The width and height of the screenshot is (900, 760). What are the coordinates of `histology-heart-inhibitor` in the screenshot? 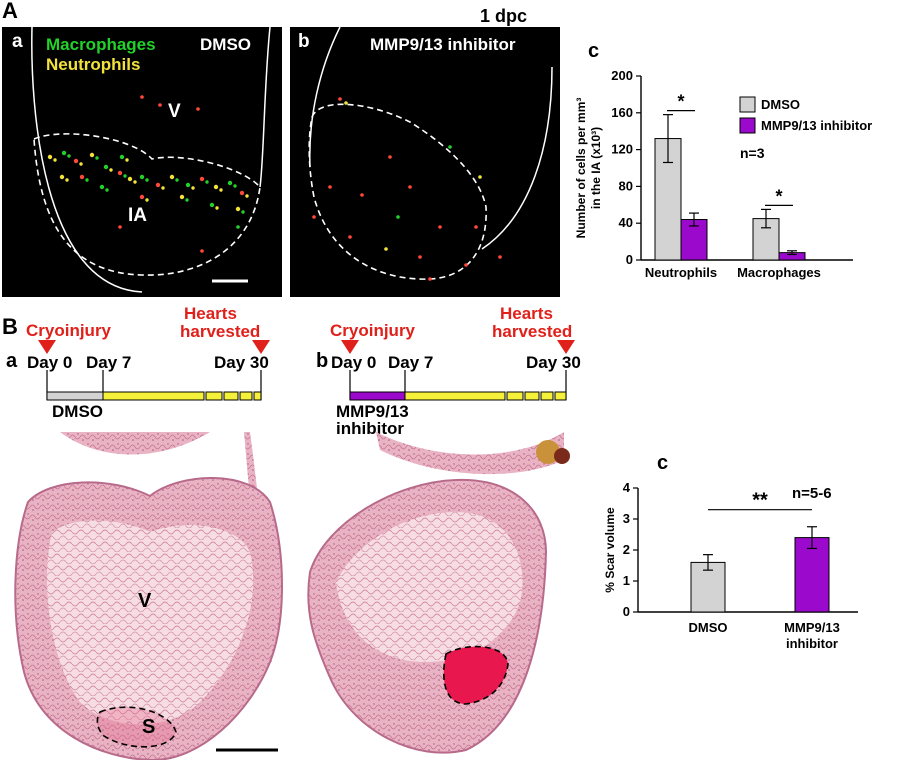 It's located at (438, 593).